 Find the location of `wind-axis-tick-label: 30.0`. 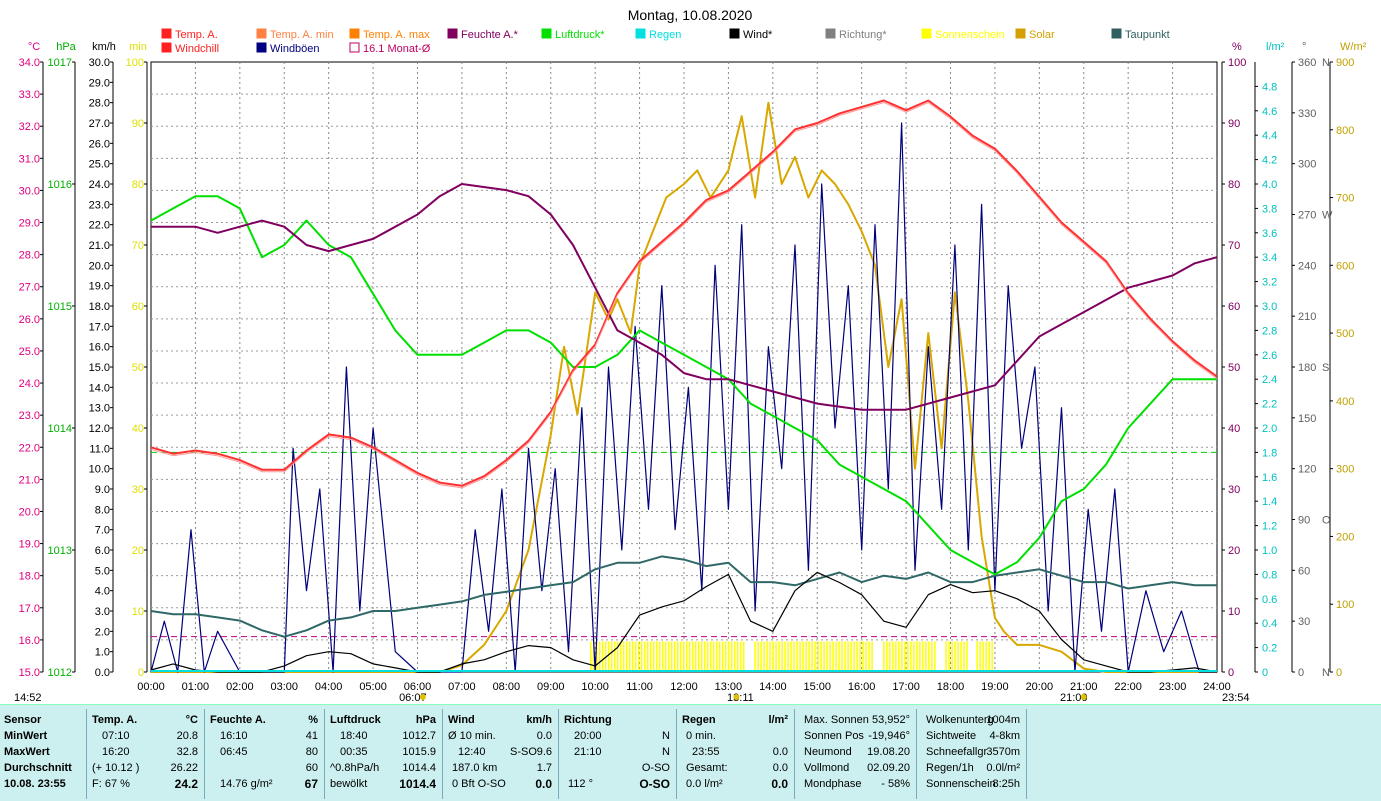

wind-axis-tick-label: 30.0 is located at coordinates (99, 63).